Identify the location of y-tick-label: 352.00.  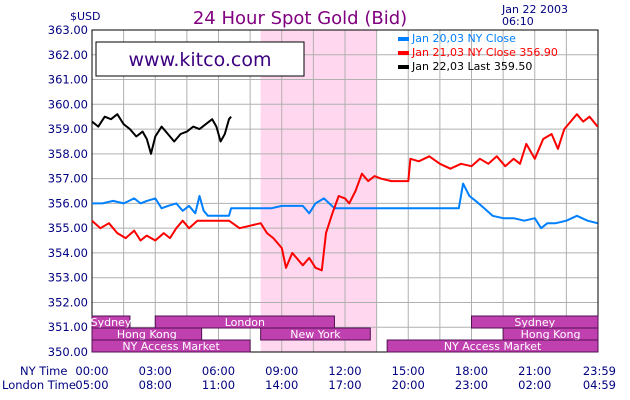
(68, 302).